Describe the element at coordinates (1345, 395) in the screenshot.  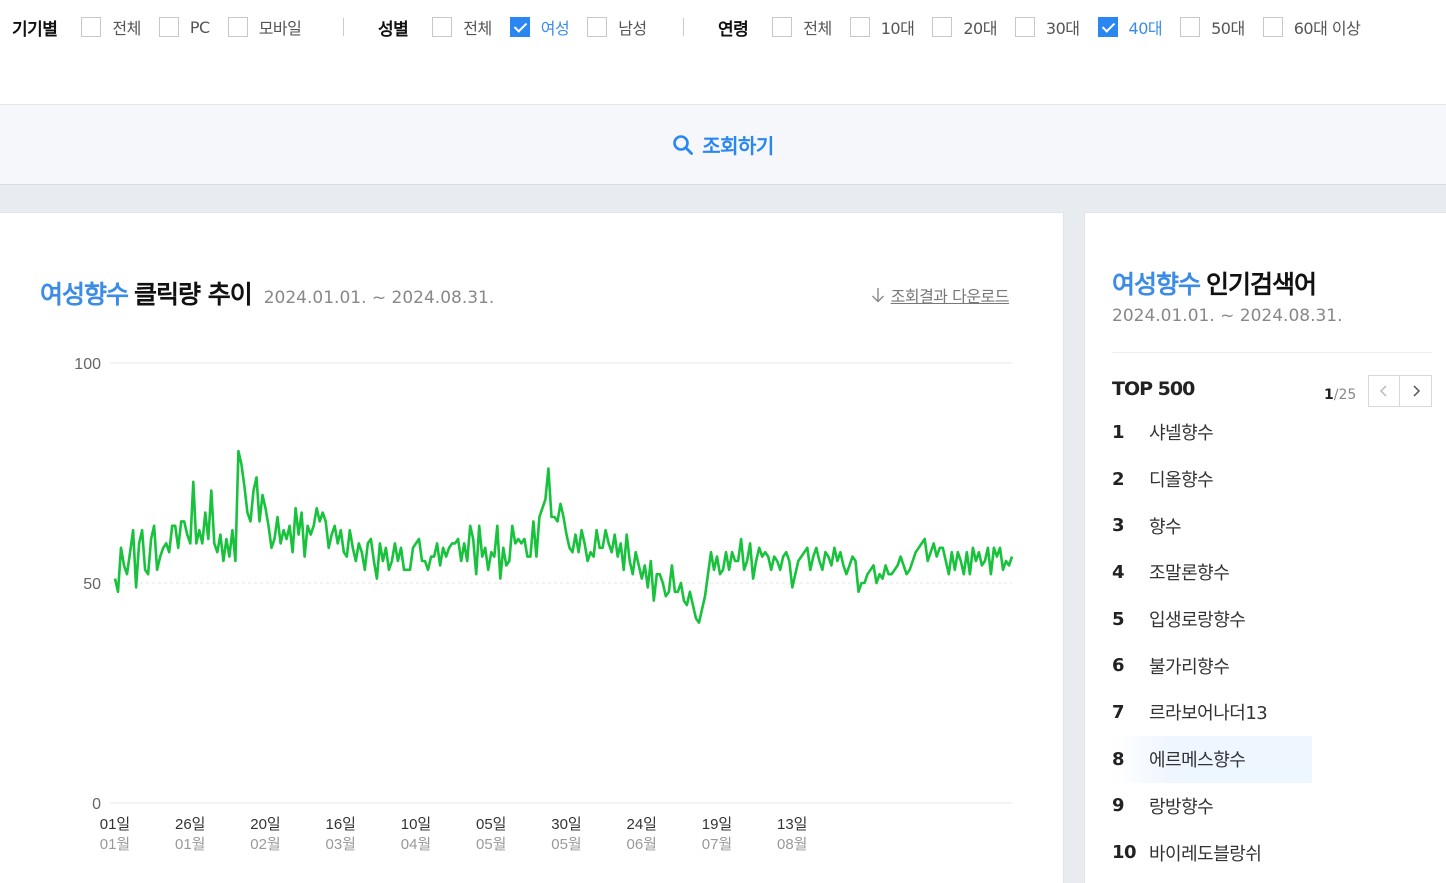
I see `page-total: /25` at that location.